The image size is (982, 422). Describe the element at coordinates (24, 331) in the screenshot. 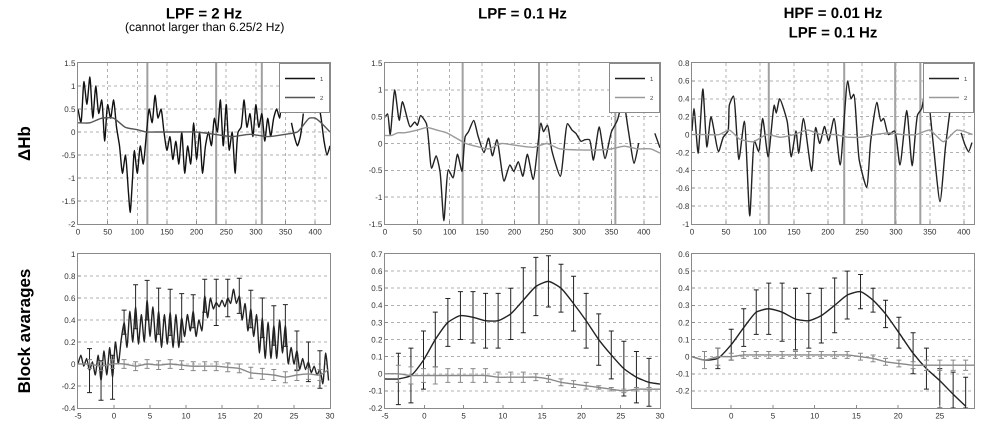

I see `y-axis-title: Block avarages` at that location.